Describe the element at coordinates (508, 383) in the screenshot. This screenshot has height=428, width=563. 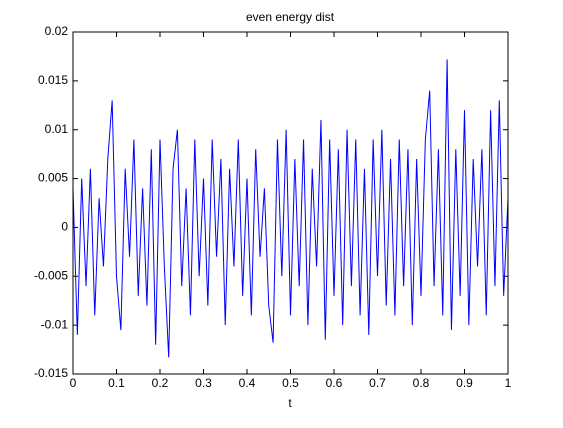
I see `x-tick-label: 1` at that location.